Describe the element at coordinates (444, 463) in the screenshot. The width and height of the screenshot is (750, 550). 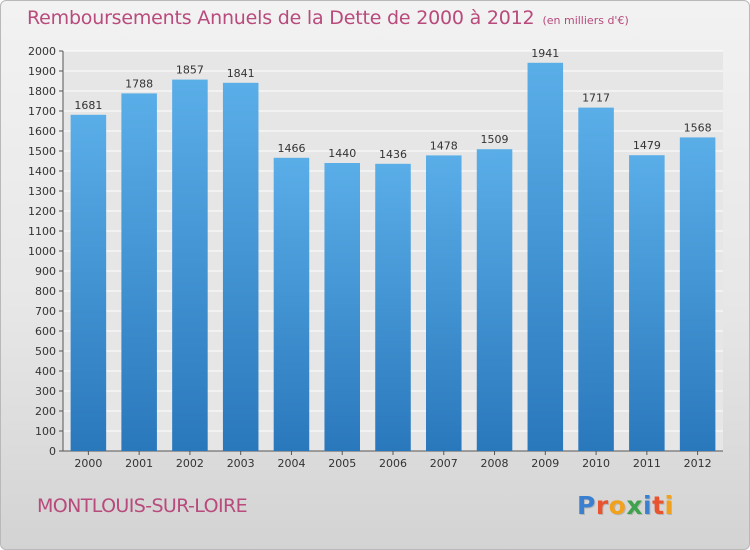
I see `x-tick-label: 2007` at that location.